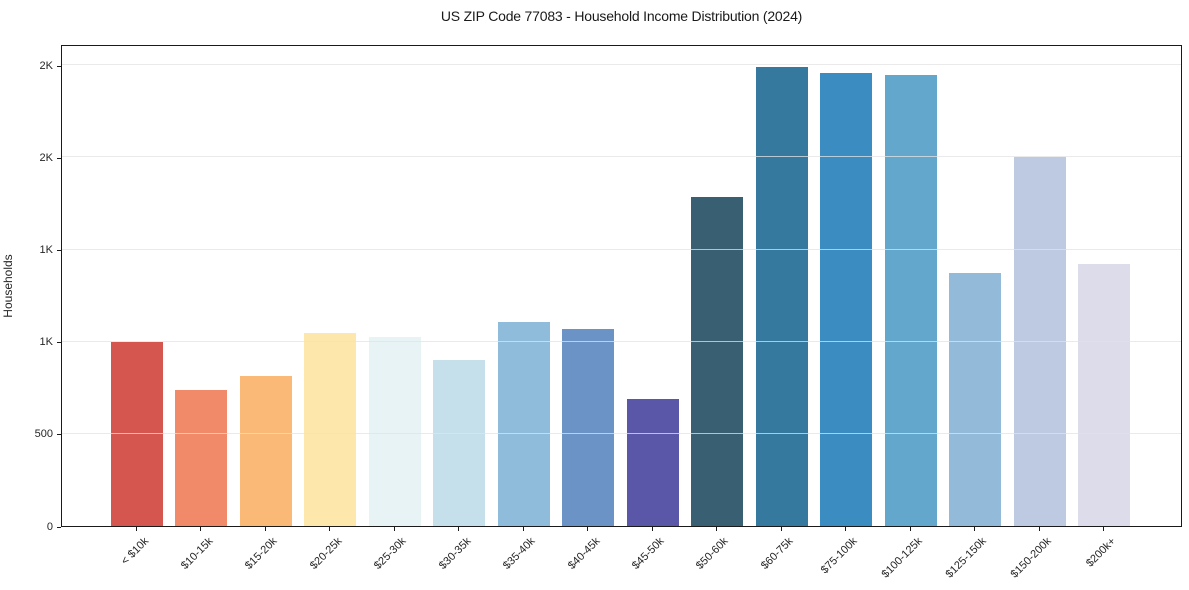  I want to click on bar-< $10k, so click(137, 433).